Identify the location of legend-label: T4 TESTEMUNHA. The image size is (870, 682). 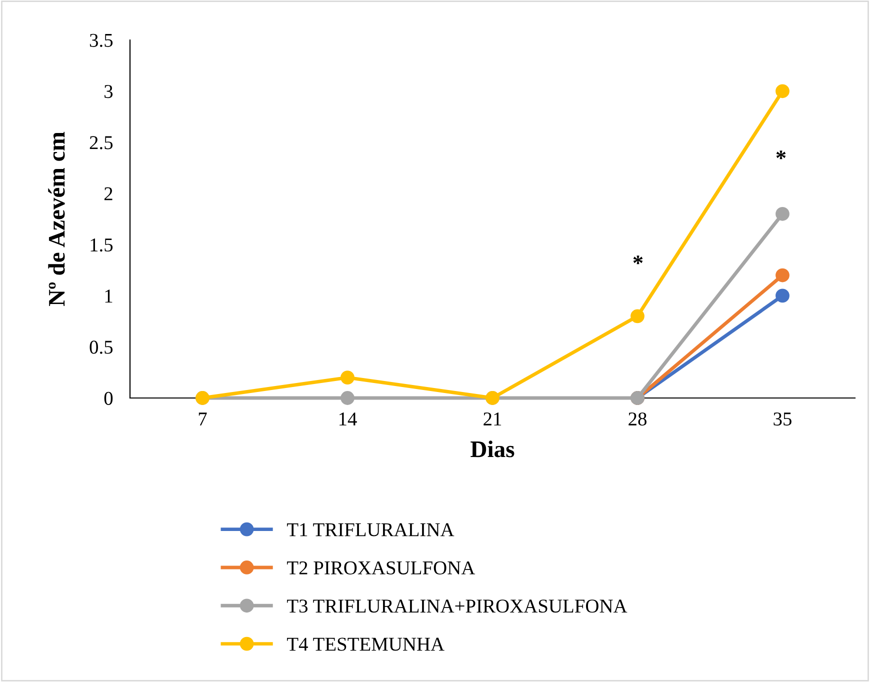
(365, 644).